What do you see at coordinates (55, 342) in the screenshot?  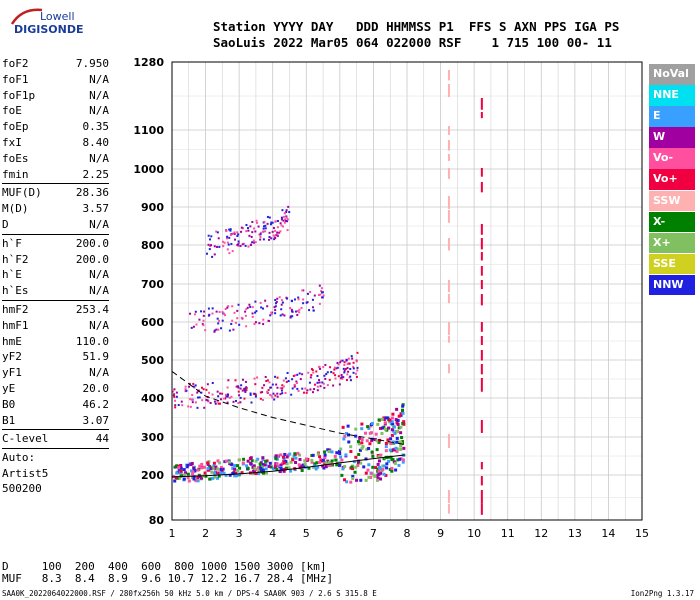 I see `param-hme: hmE 110.0` at bounding box center [55, 342].